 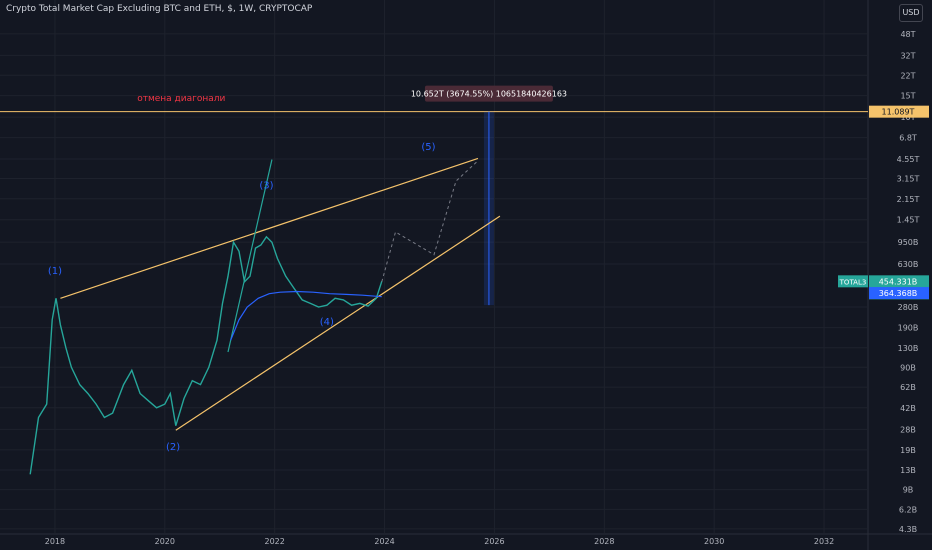 I want to click on y-tick-label: 9B, so click(x=908, y=490).